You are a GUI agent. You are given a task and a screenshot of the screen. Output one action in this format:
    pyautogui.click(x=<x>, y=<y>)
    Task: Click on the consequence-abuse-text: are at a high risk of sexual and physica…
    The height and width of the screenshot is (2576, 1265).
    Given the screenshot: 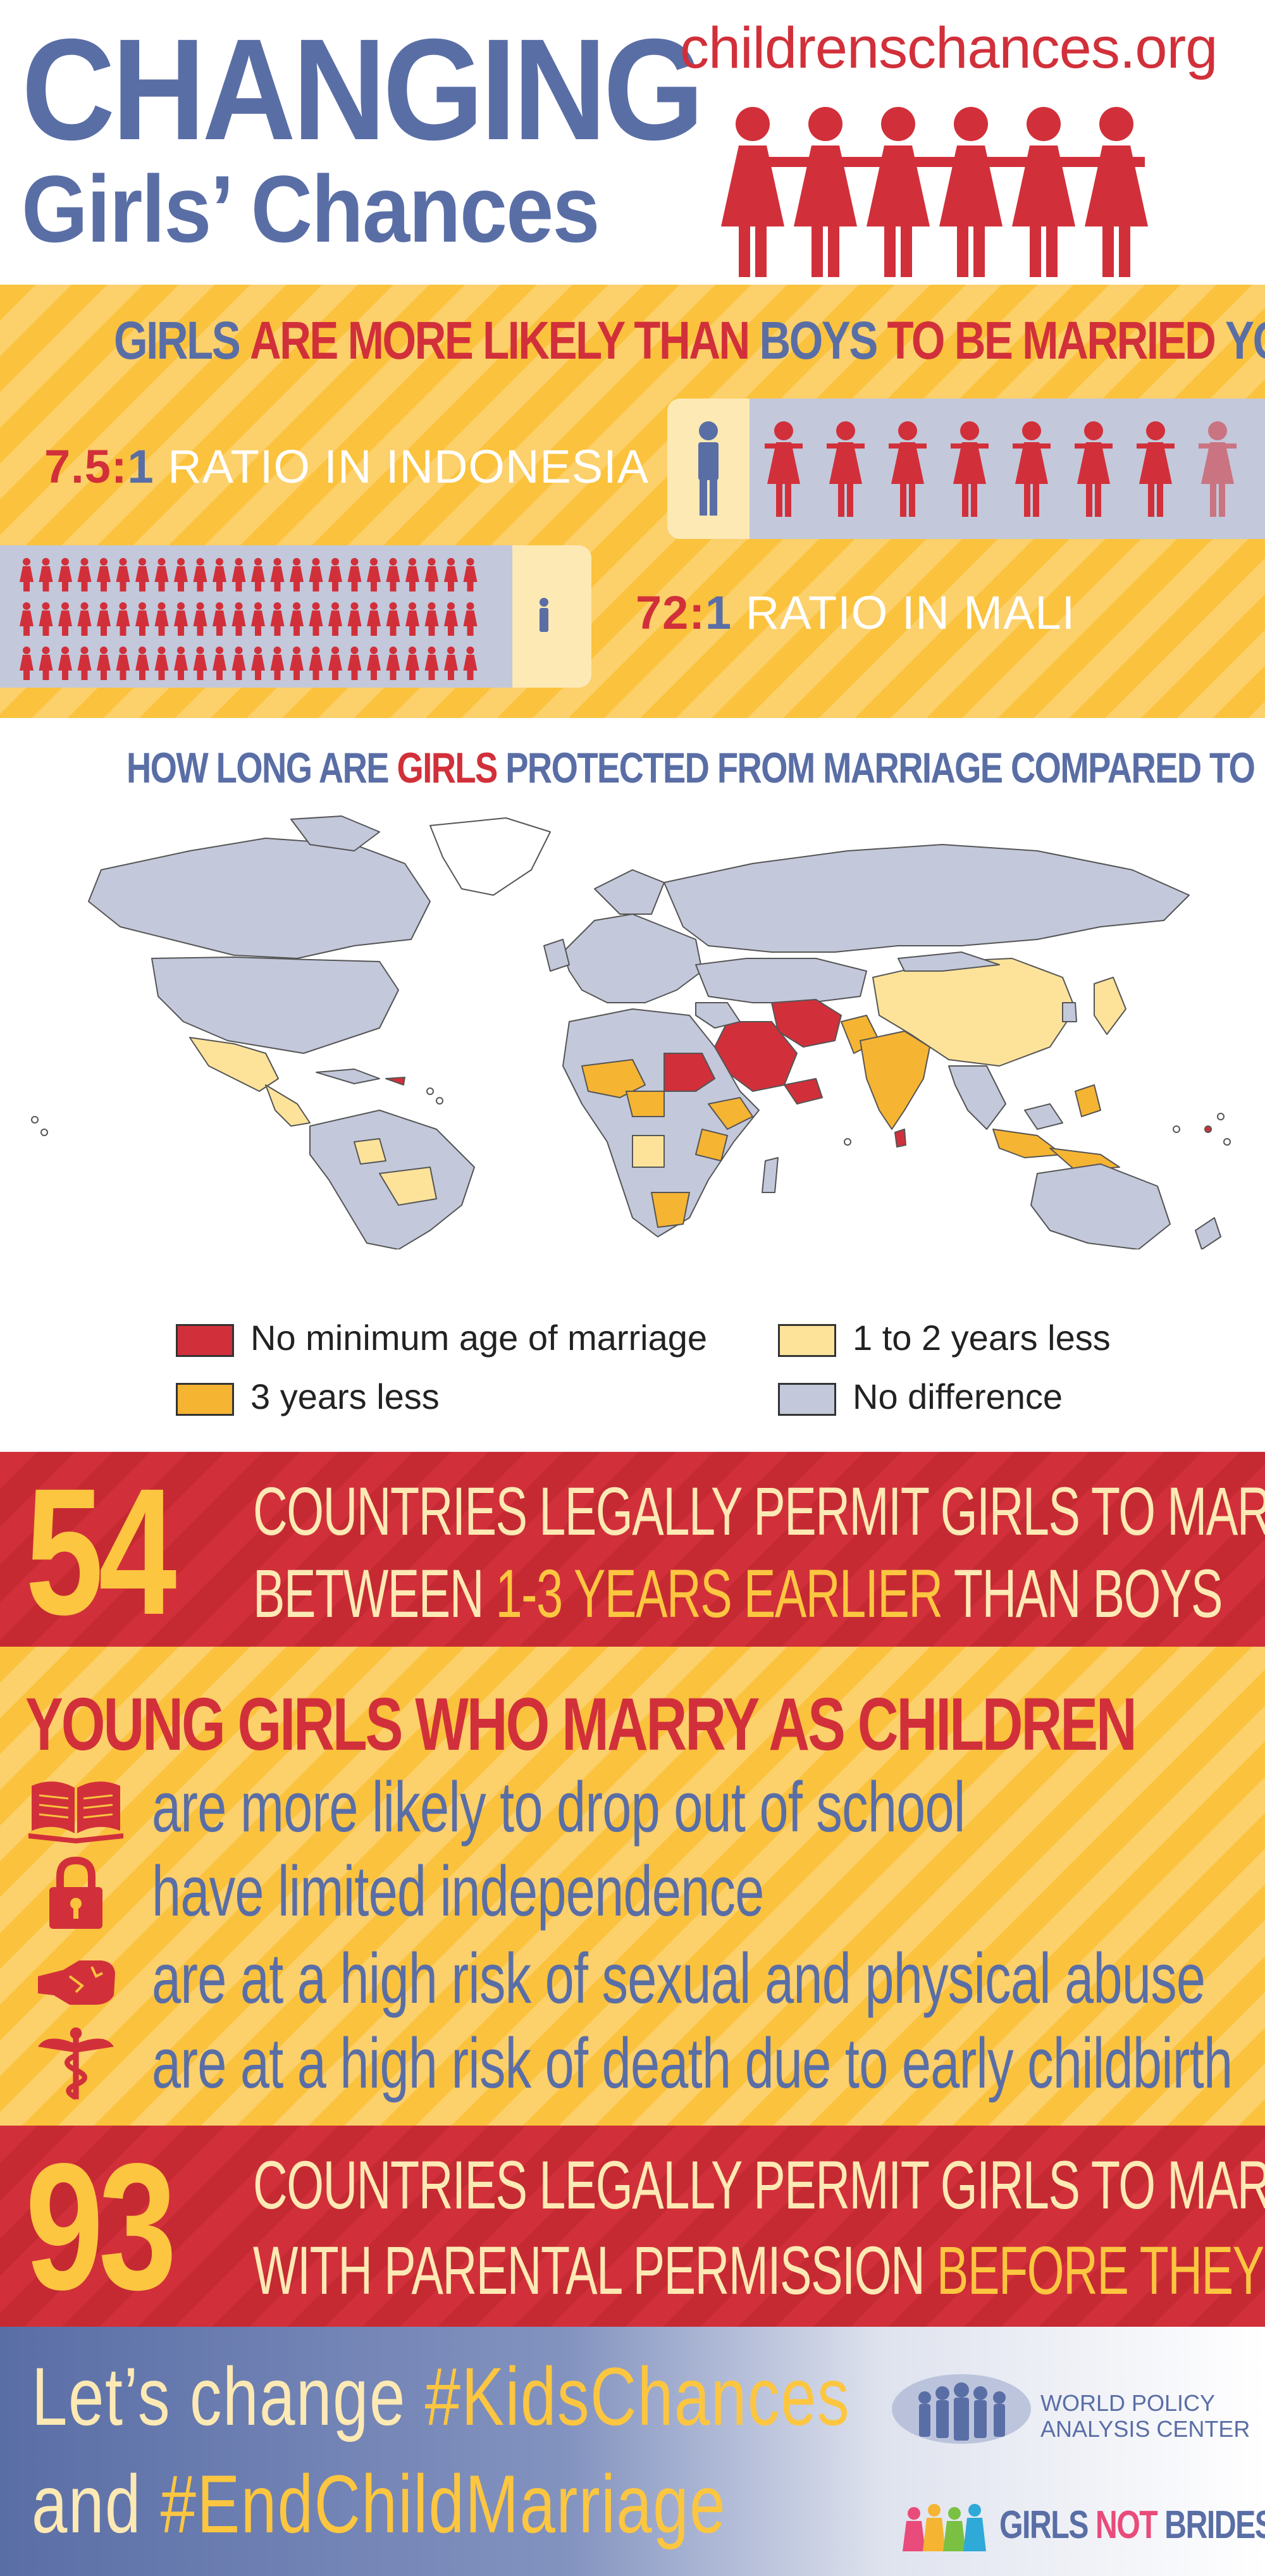 What is the action you would take?
    pyautogui.click(x=679, y=1978)
    